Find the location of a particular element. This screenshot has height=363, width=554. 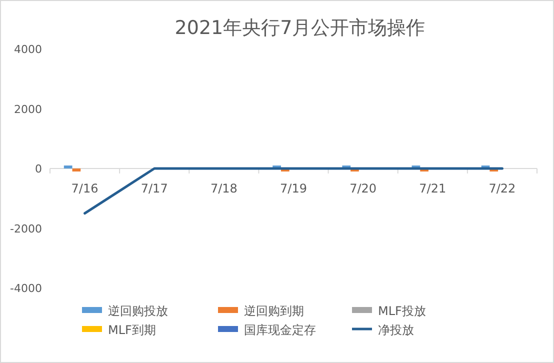

legend-label: 逆回购到期 is located at coordinates (274, 311).